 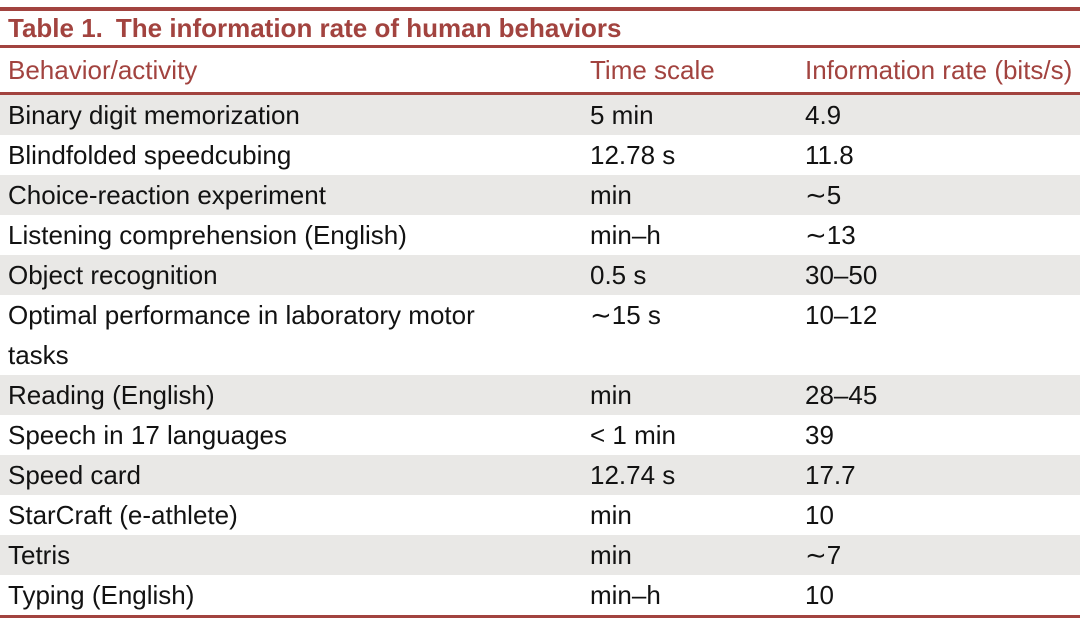 What do you see at coordinates (823, 555) in the screenshot?
I see `rate-cell: ∼7` at bounding box center [823, 555].